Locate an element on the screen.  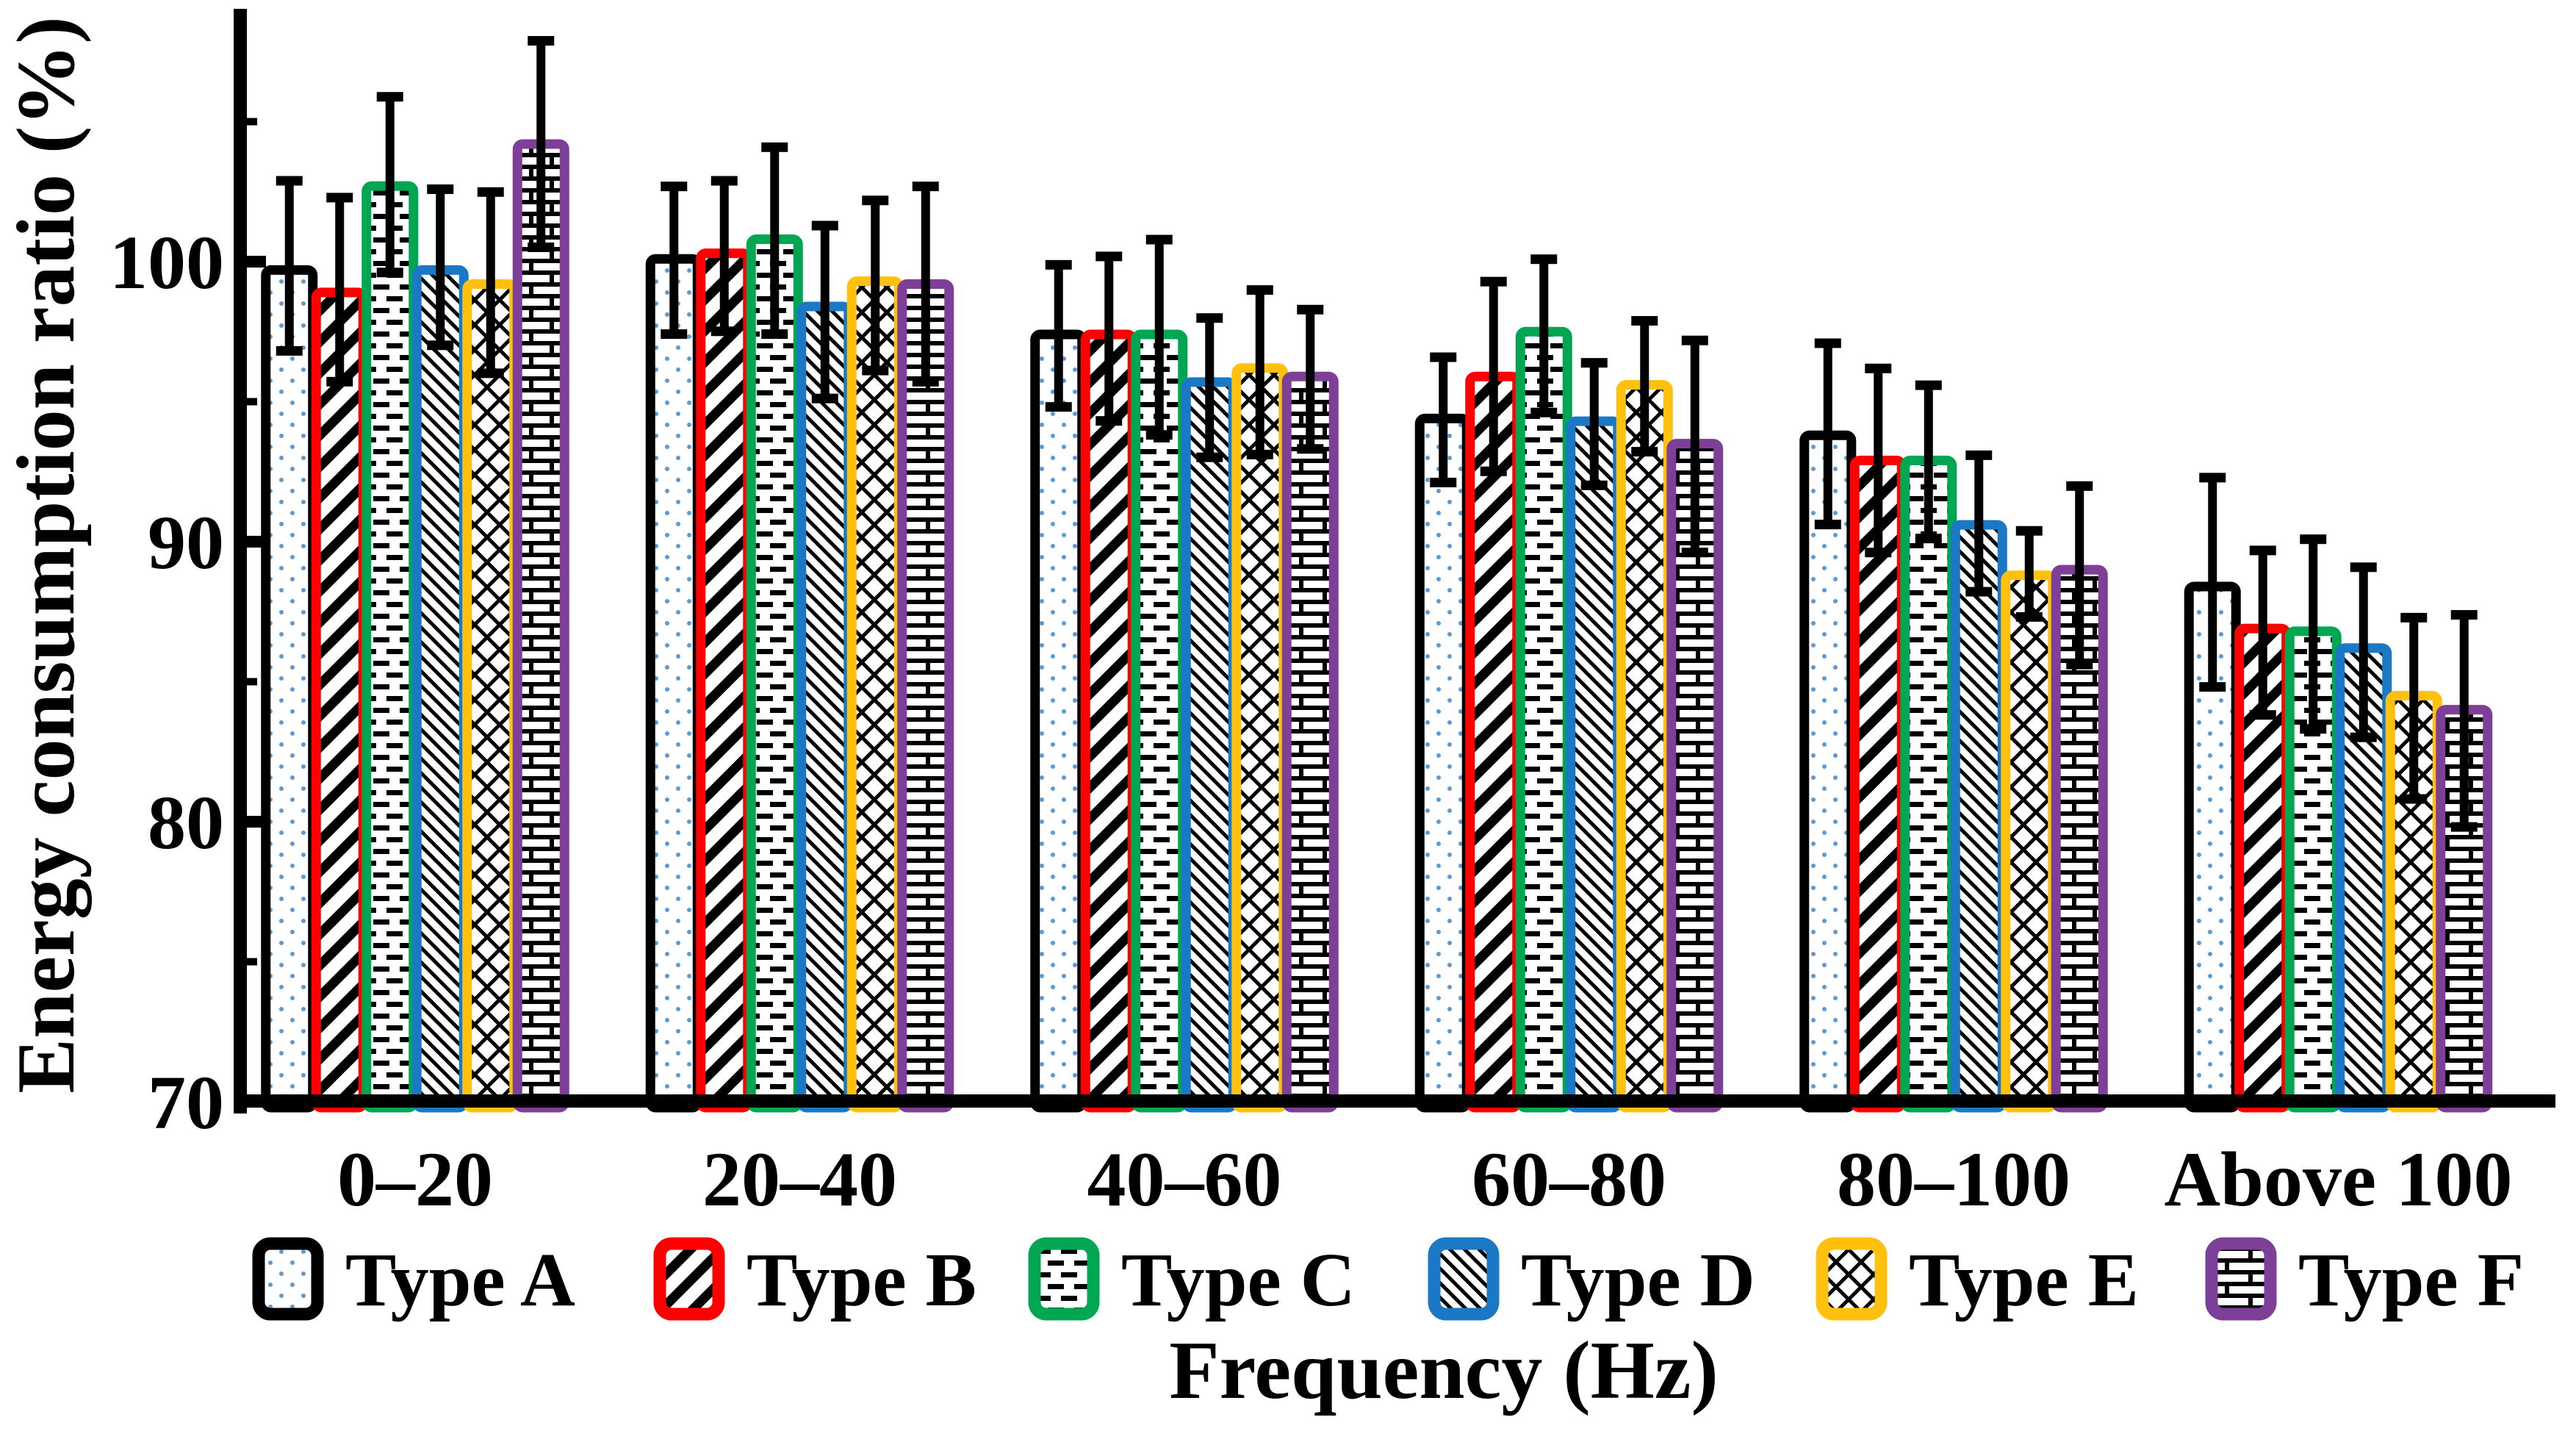
legend-item-type-f: Type F is located at coordinates (2364, 1279).